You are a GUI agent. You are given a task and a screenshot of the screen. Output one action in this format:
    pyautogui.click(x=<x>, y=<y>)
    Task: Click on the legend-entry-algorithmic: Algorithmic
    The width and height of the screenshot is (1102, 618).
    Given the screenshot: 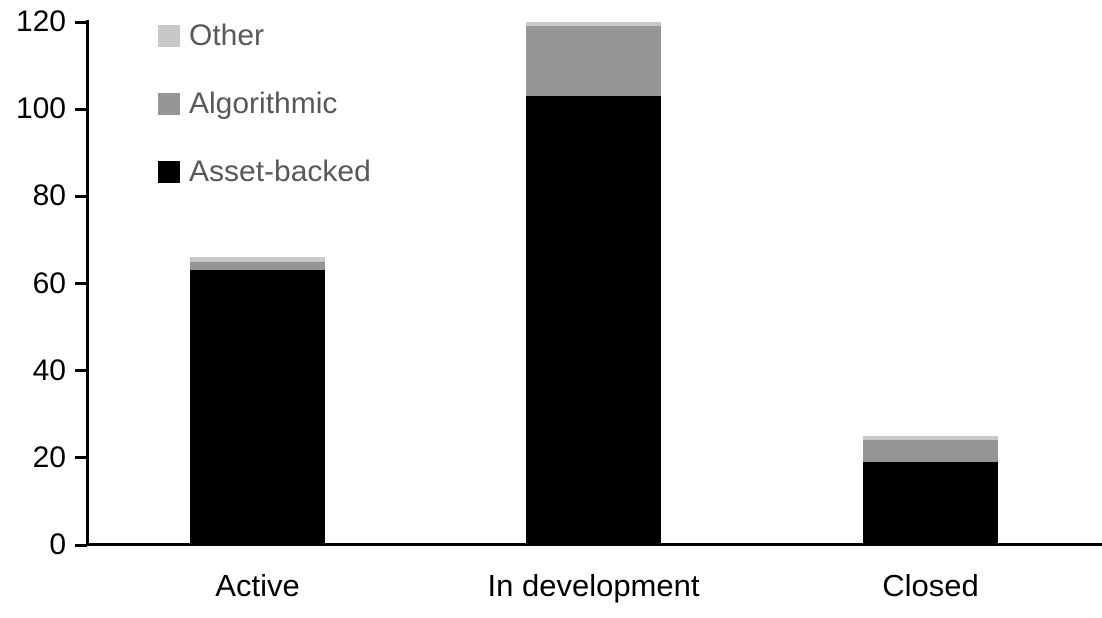 What is the action you would take?
    pyautogui.click(x=264, y=104)
    